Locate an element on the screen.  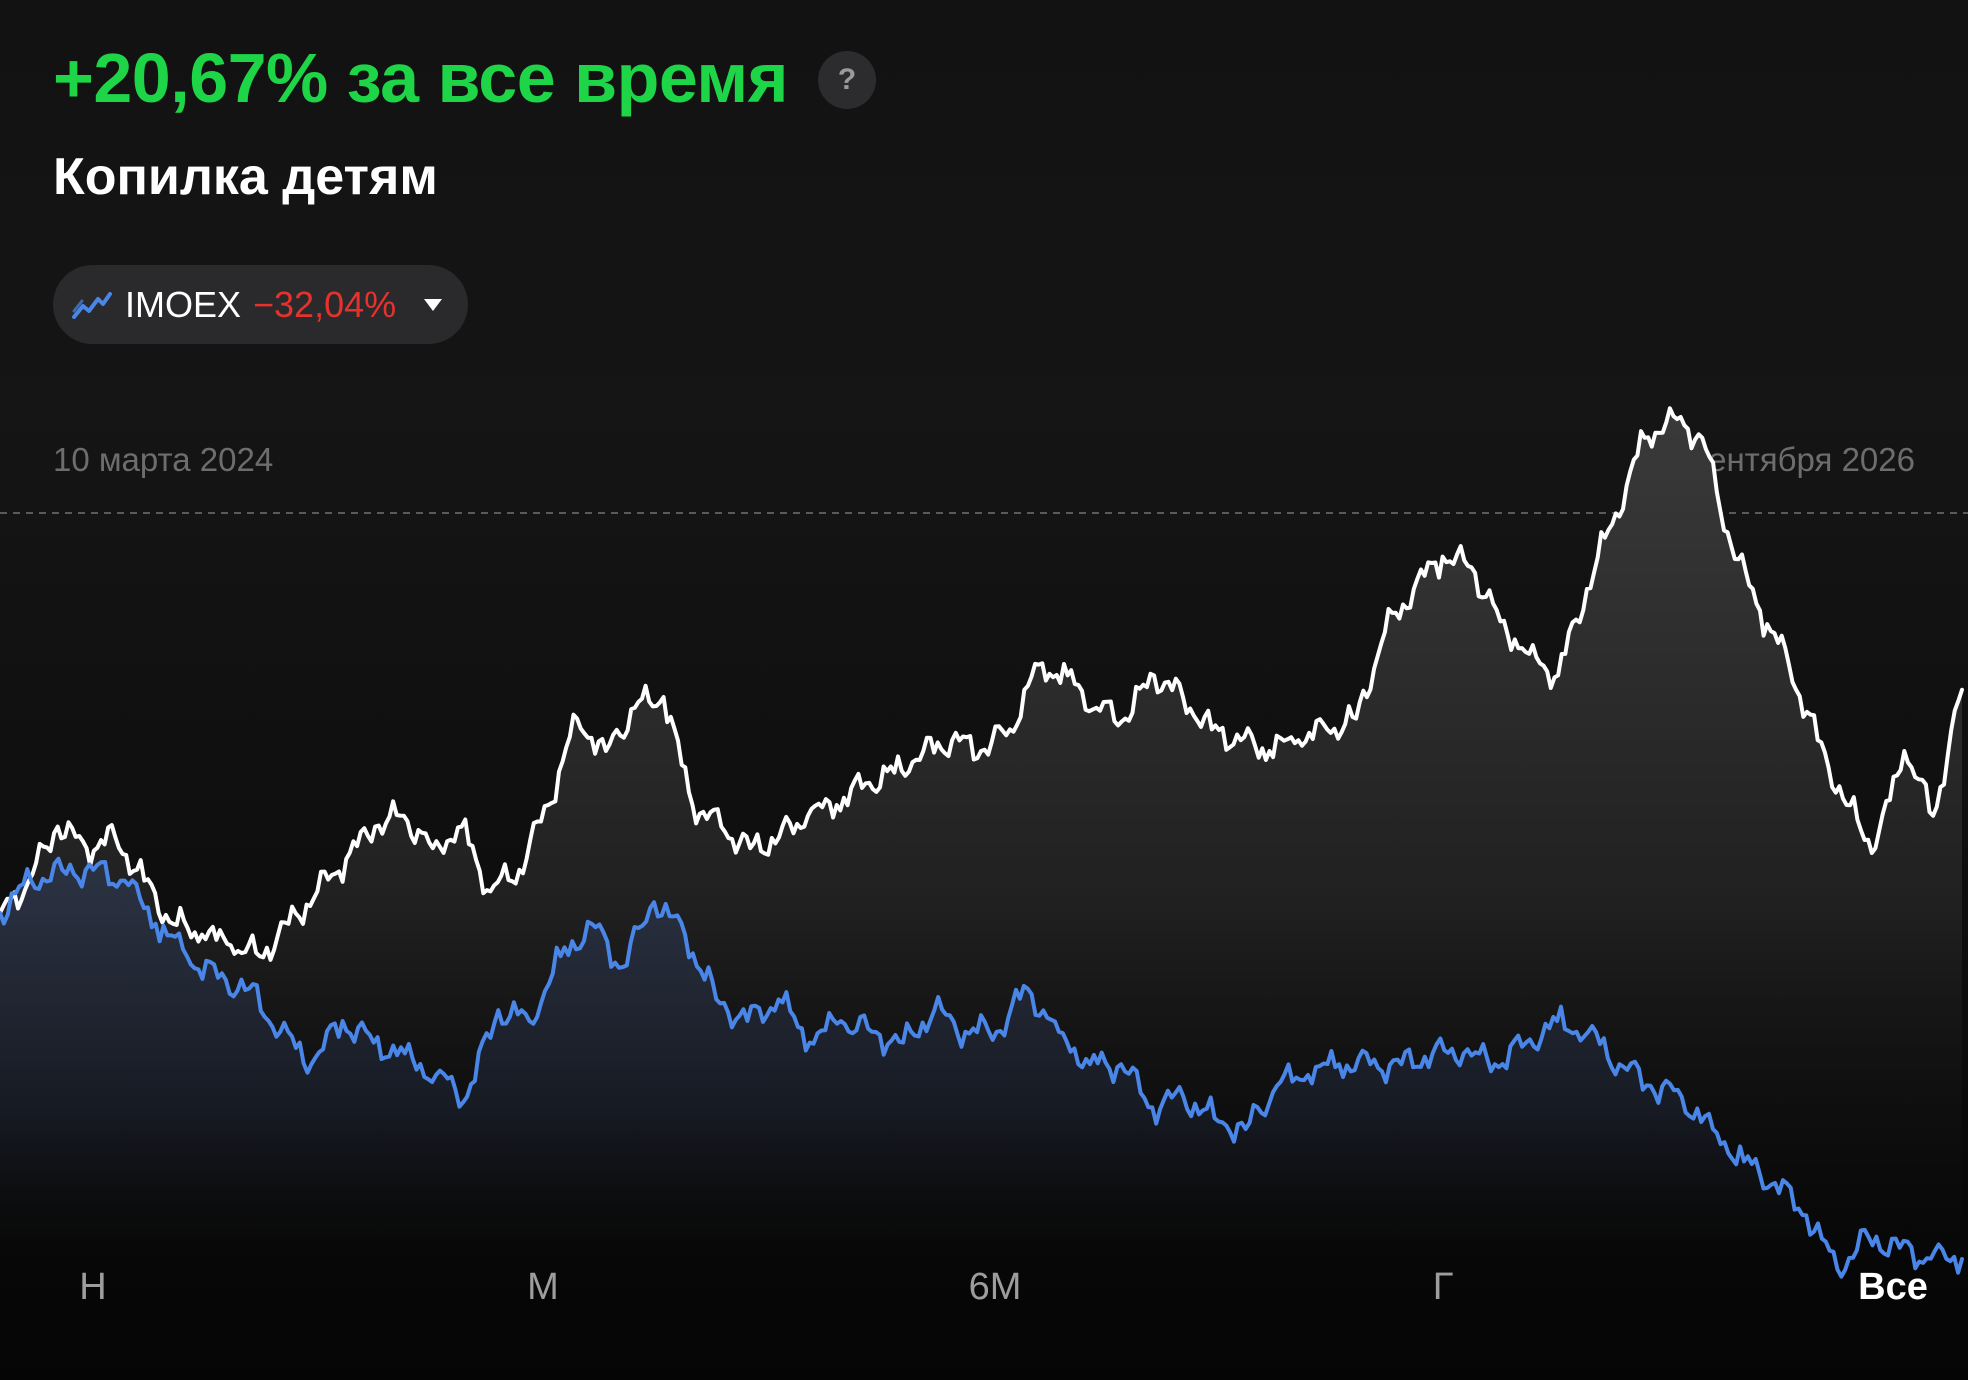
help-button: ? is located at coordinates (847, 80).